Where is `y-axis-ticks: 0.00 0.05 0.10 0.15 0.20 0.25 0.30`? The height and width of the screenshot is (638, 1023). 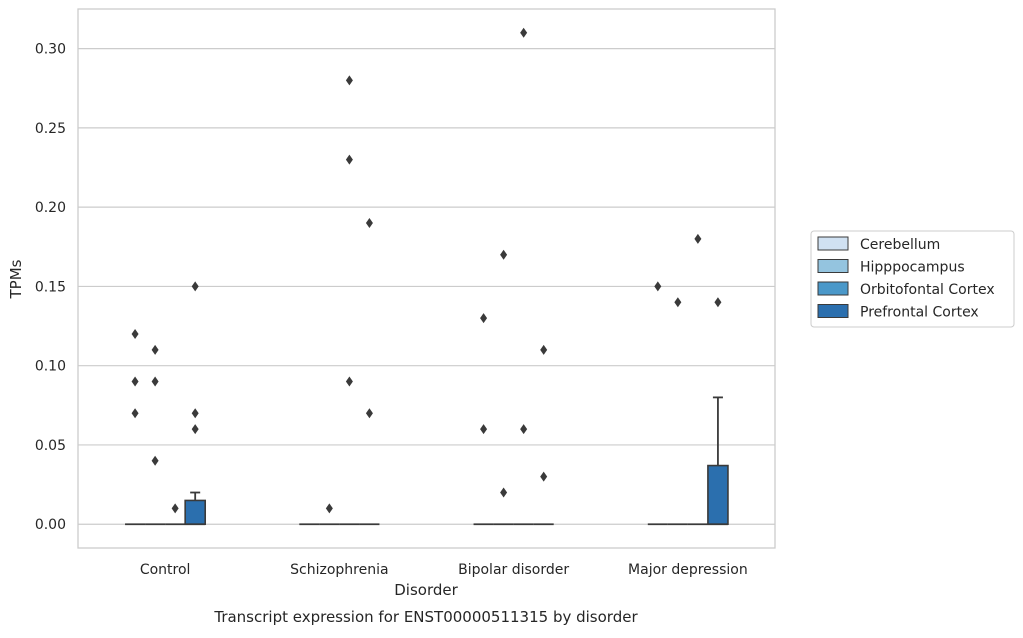
y-axis-ticks: 0.00 0.05 0.10 0.15 0.20 0.25 0.30 is located at coordinates (50, 288).